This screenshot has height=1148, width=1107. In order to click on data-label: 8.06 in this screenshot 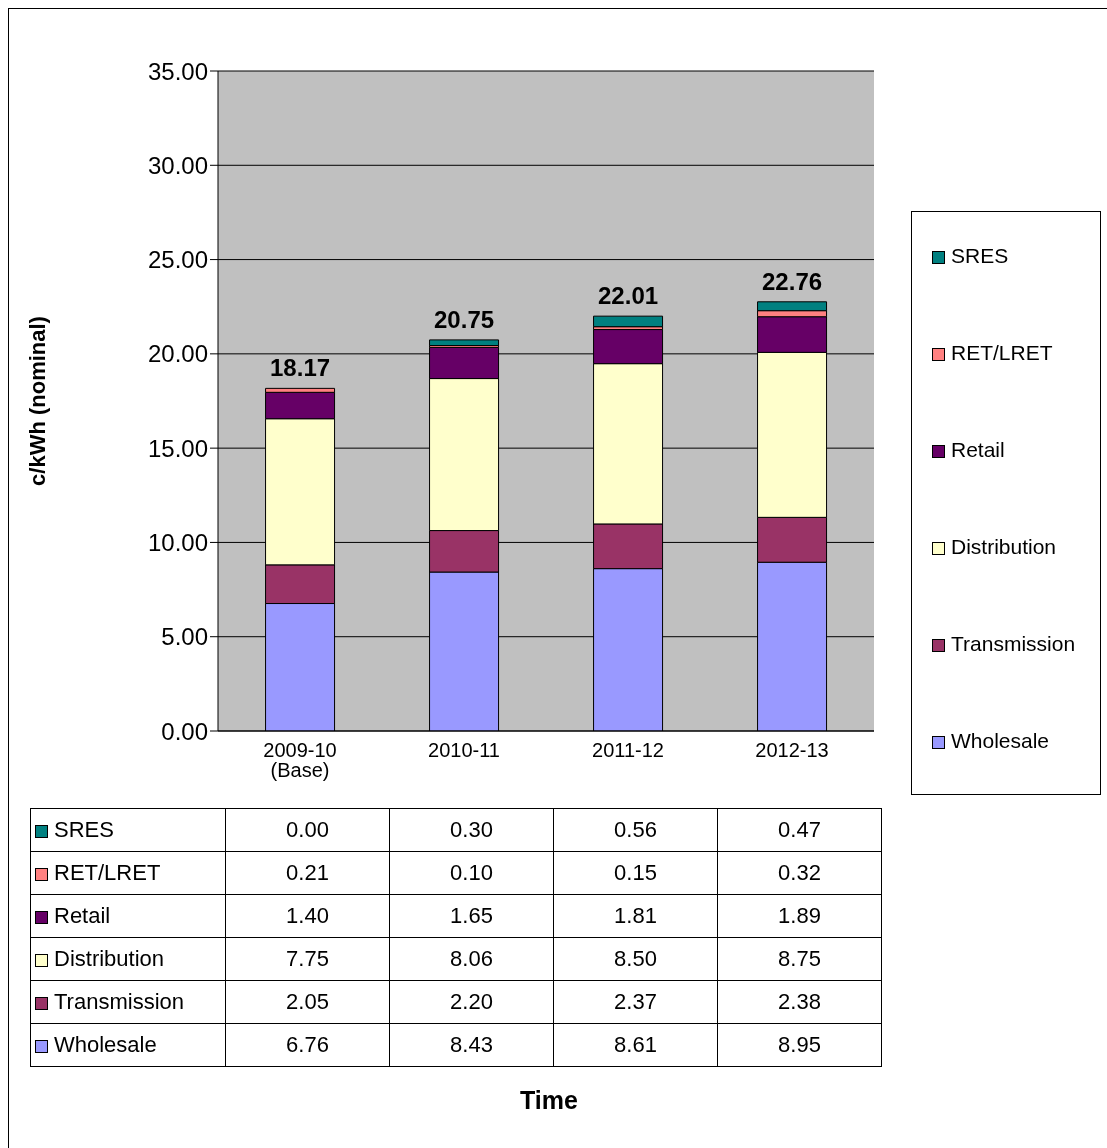, I will do `click(471, 959)`.